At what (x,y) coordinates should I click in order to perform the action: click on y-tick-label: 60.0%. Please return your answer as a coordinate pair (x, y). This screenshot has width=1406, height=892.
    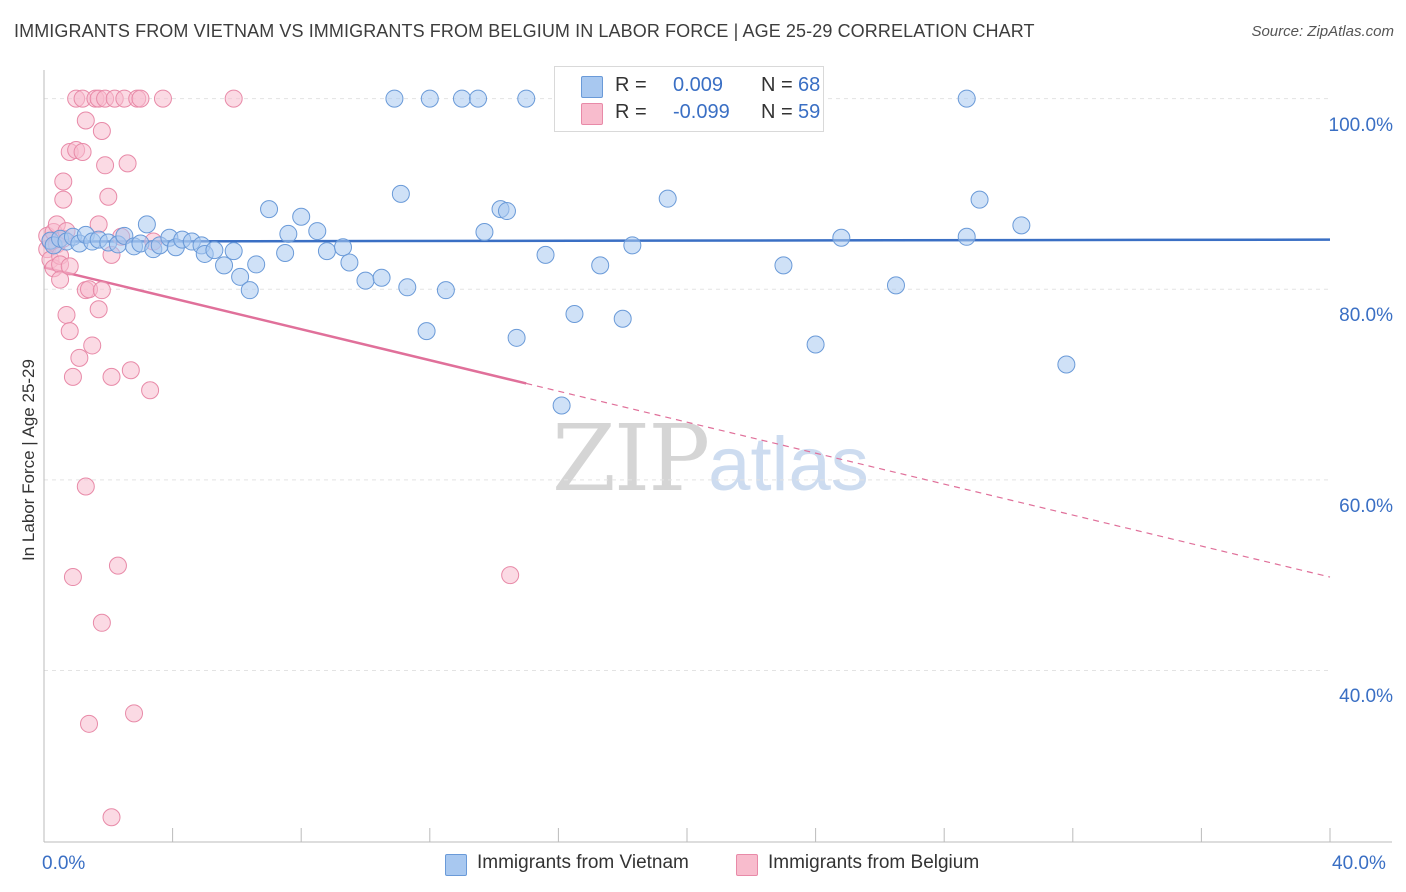
    Looking at the image, I should click on (1366, 506).